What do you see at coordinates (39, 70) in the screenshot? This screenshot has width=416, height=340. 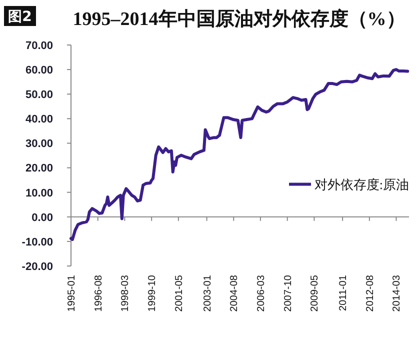 I see `y-tick-label: 60.00` at bounding box center [39, 70].